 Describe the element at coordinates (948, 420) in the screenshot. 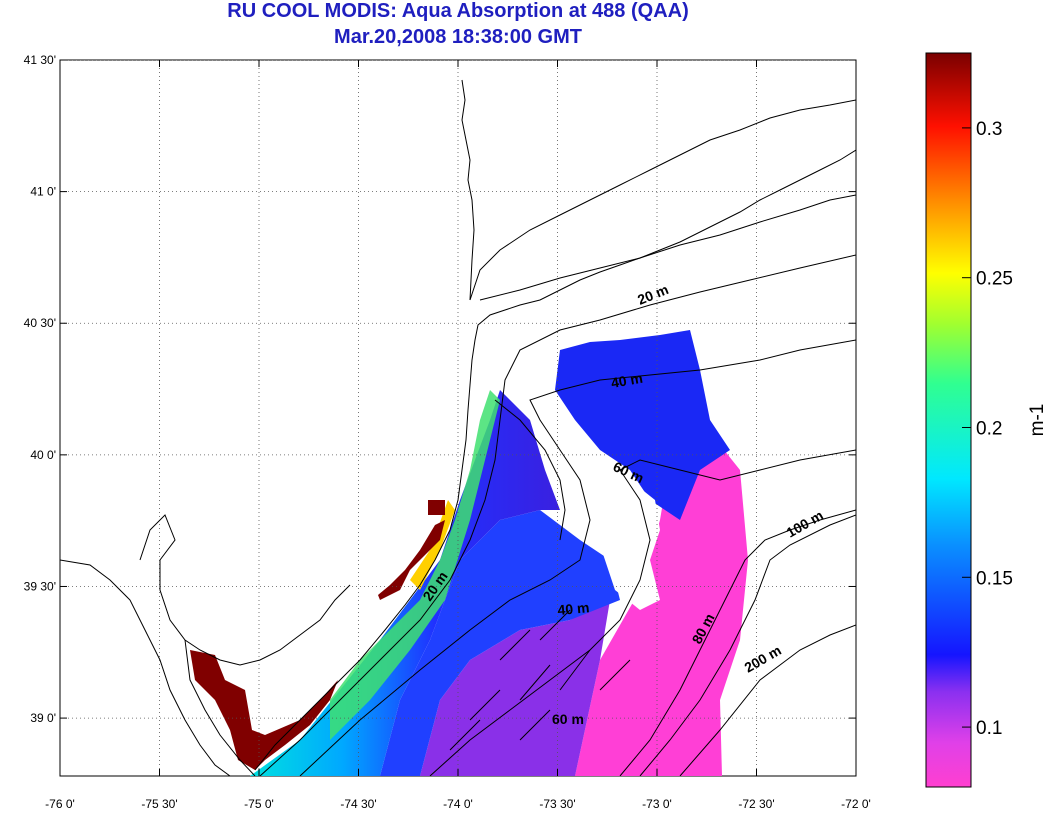

I see `colorbar-gradient` at that location.